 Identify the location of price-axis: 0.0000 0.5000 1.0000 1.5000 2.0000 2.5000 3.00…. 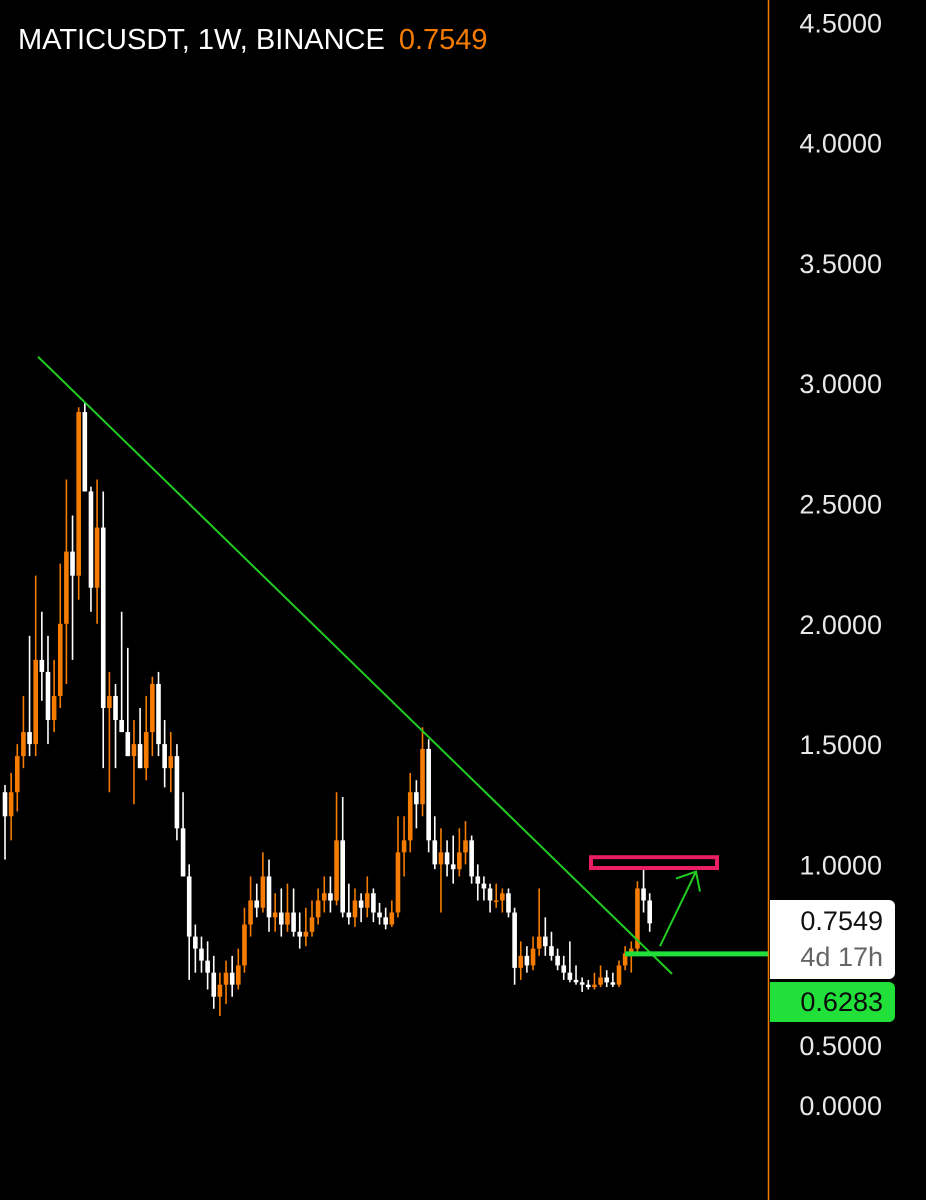
(840, 564).